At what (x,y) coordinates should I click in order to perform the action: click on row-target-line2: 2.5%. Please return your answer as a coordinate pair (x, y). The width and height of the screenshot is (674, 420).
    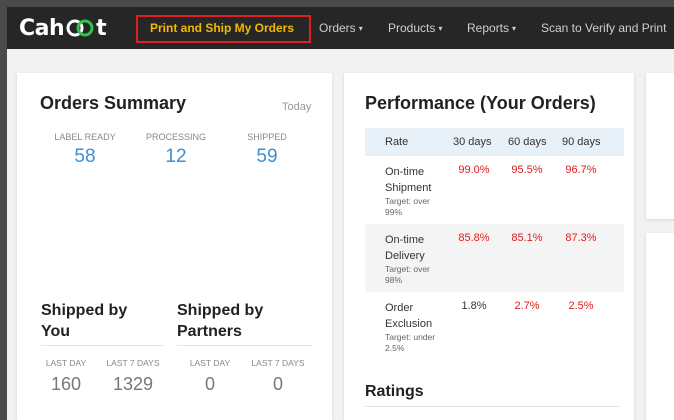
    Looking at the image, I should click on (395, 348).